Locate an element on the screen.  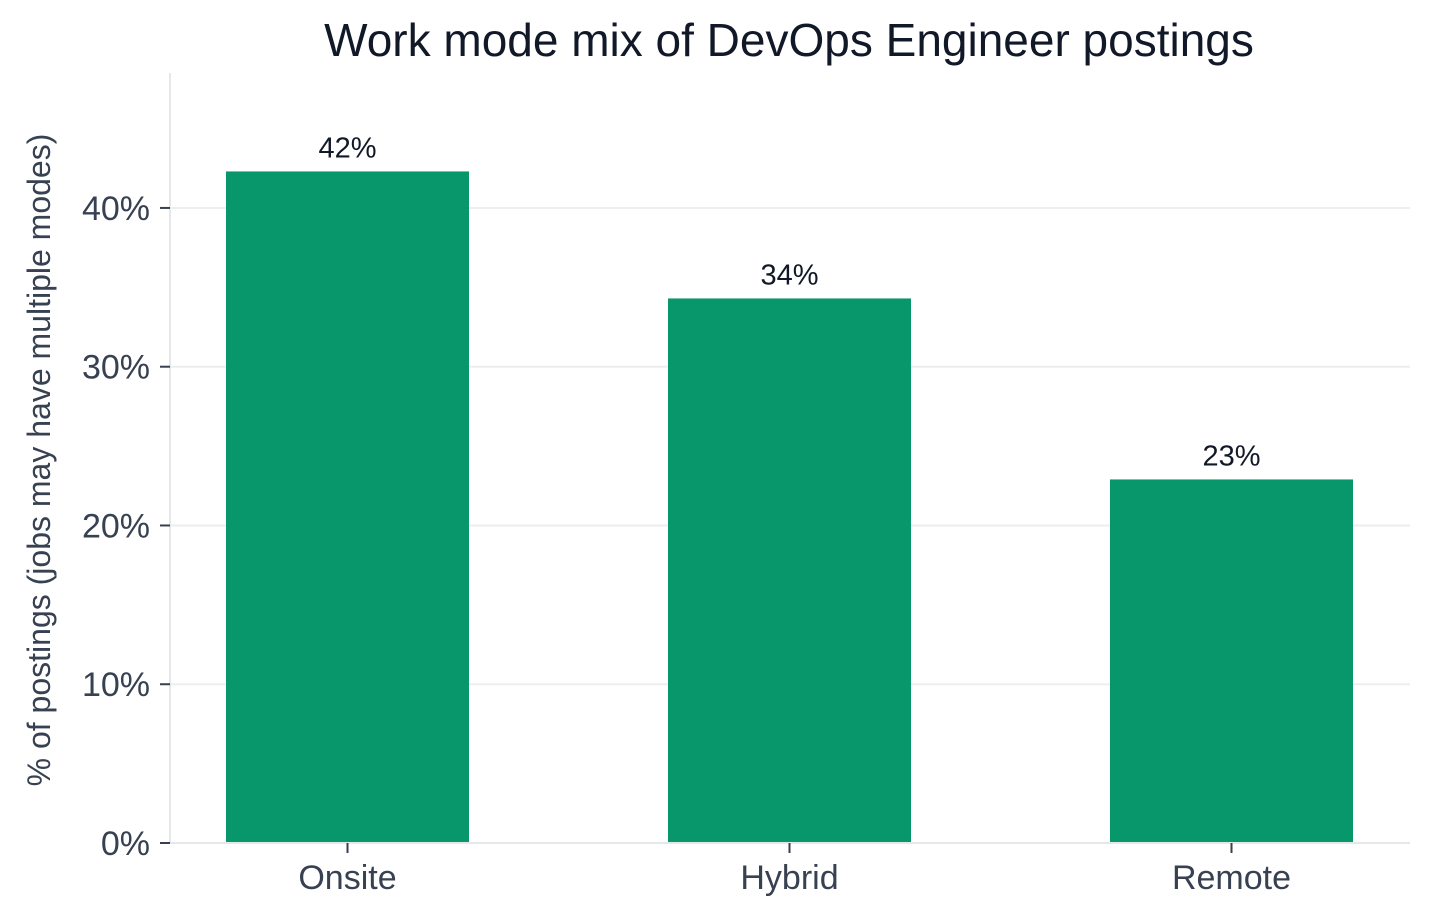
bar-remote is located at coordinates (1231, 661).